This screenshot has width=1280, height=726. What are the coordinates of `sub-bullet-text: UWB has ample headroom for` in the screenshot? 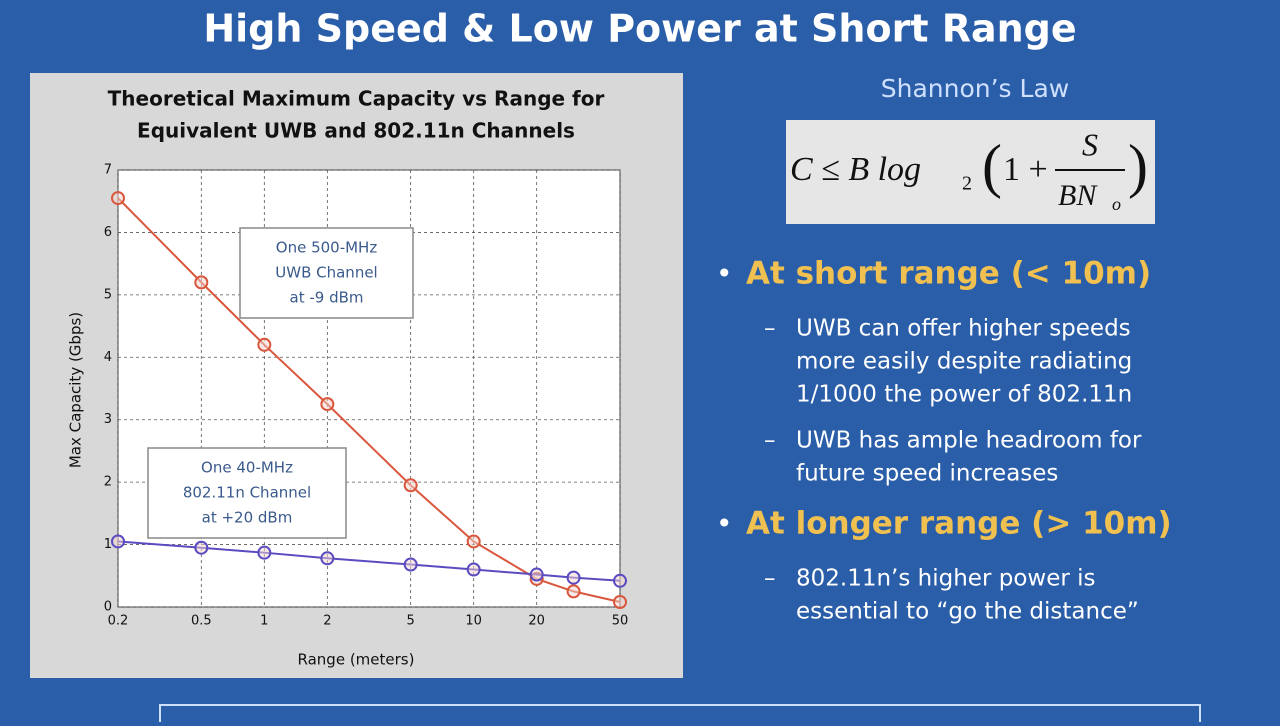 It's located at (969, 441).